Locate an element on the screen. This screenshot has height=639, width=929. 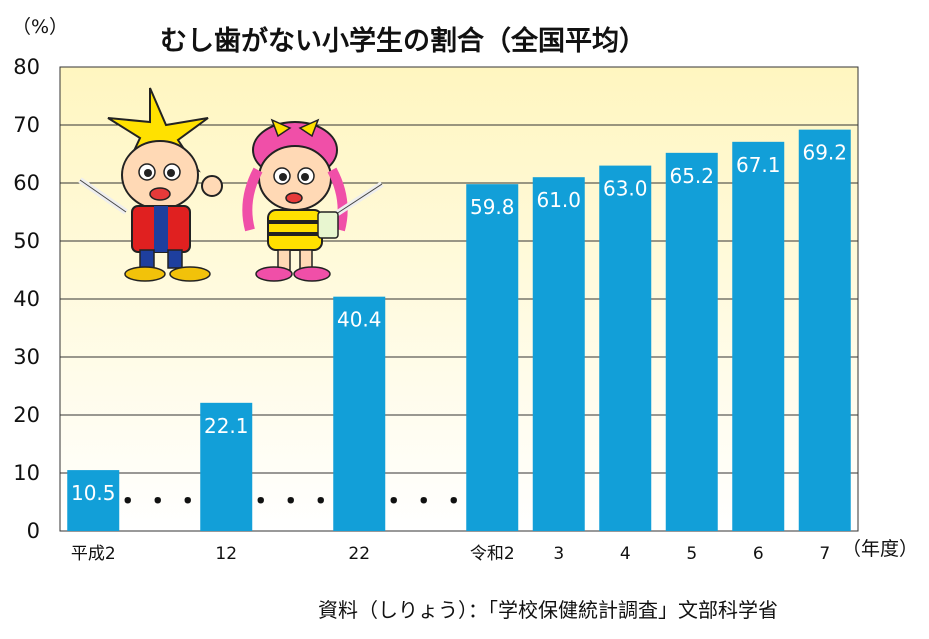
x-tick-label: 4 is located at coordinates (625, 554).